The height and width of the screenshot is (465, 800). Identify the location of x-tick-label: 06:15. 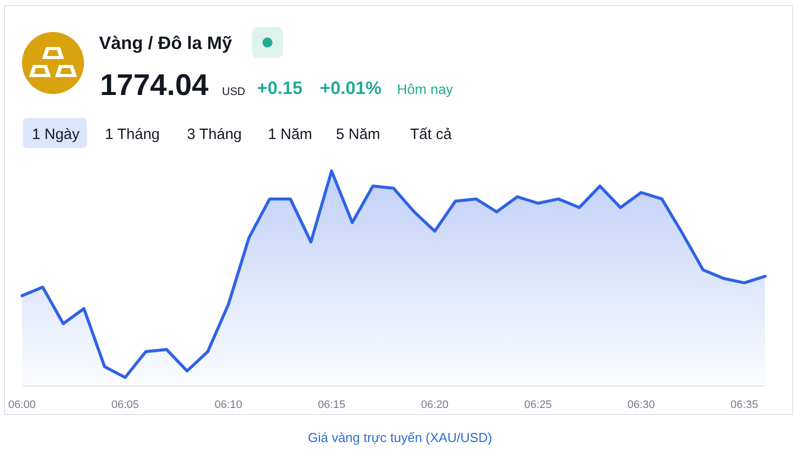
(332, 405).